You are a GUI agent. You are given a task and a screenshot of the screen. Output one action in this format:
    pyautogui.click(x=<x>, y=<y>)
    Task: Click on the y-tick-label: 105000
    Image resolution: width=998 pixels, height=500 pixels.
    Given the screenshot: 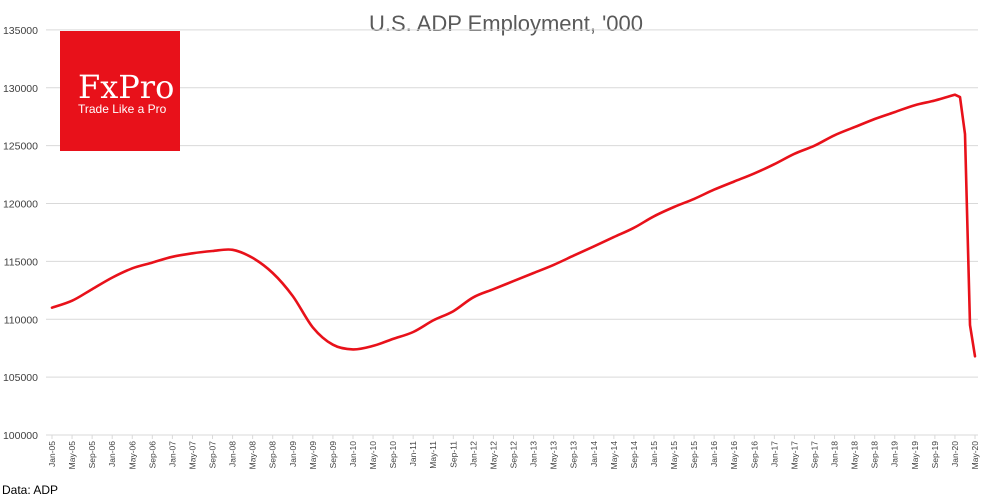 What is the action you would take?
    pyautogui.click(x=20, y=378)
    